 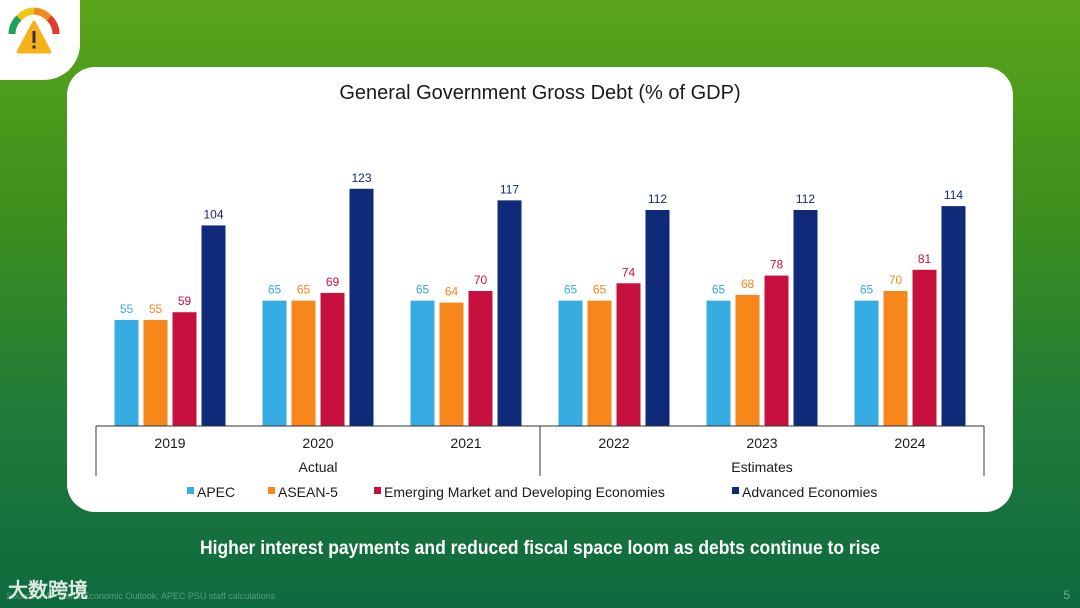 I want to click on watermark: 大数跨境, so click(x=48, y=591).